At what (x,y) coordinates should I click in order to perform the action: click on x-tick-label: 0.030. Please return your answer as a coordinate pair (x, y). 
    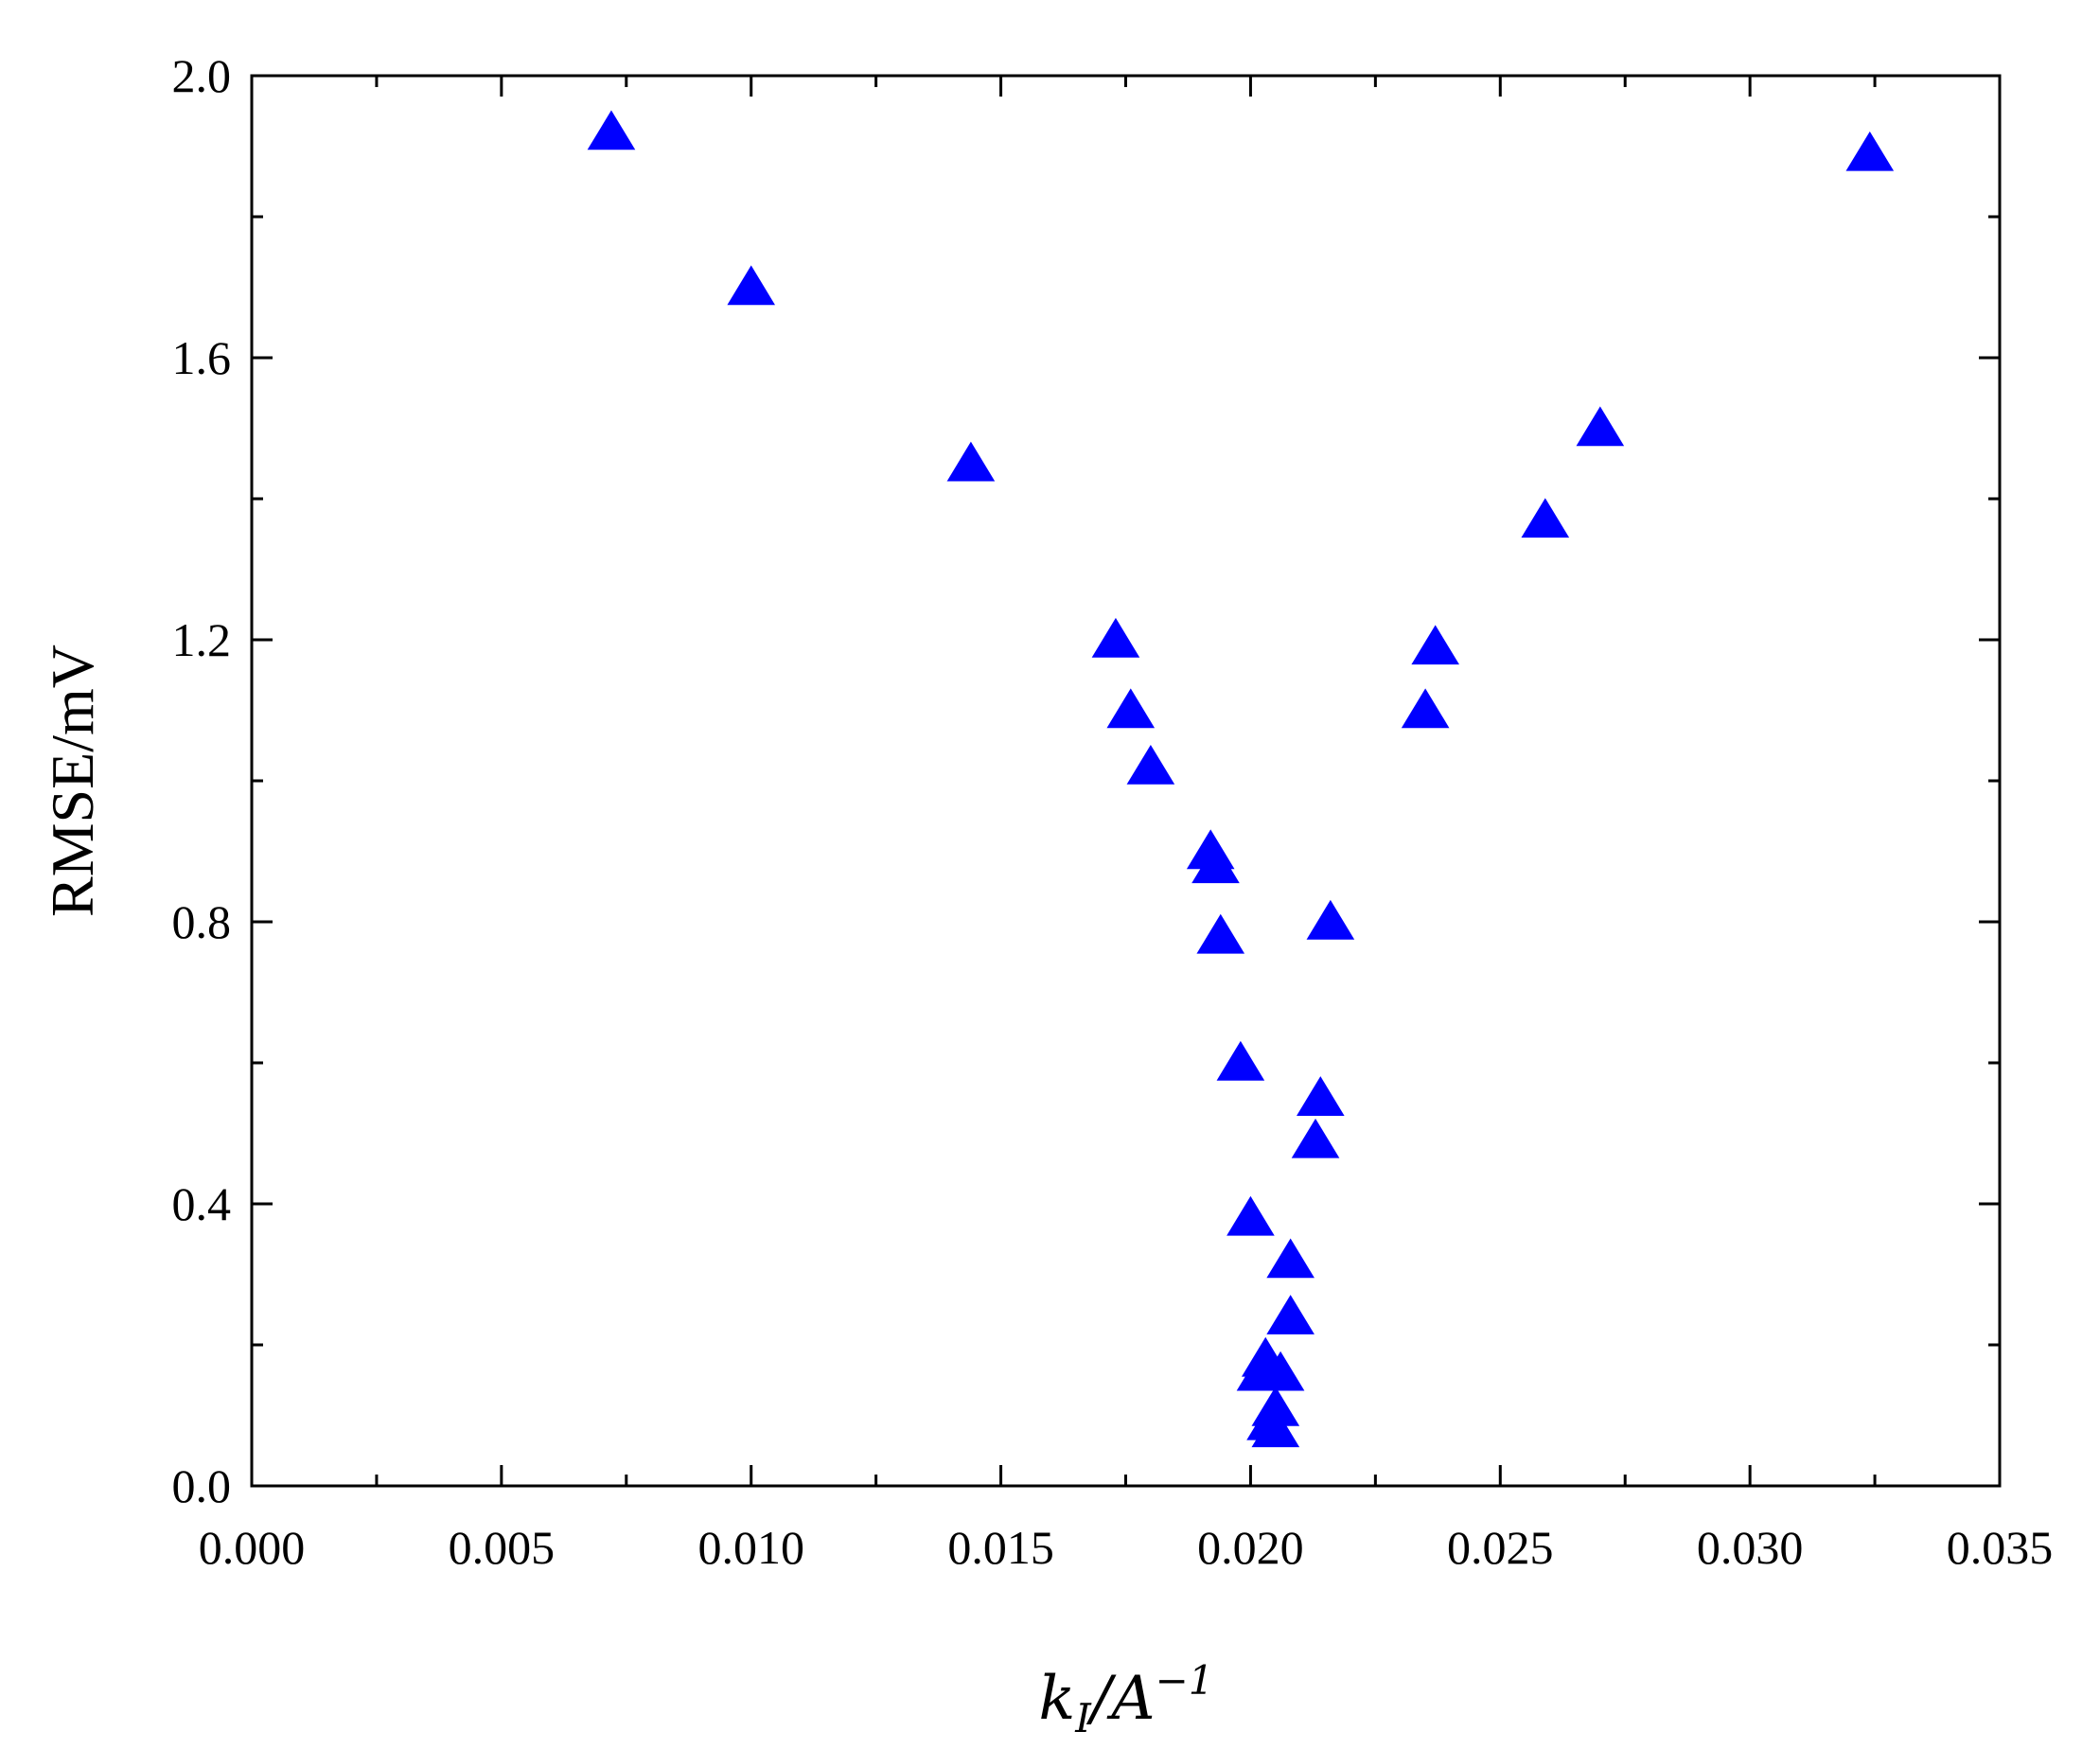
    Looking at the image, I should click on (1750, 1547).